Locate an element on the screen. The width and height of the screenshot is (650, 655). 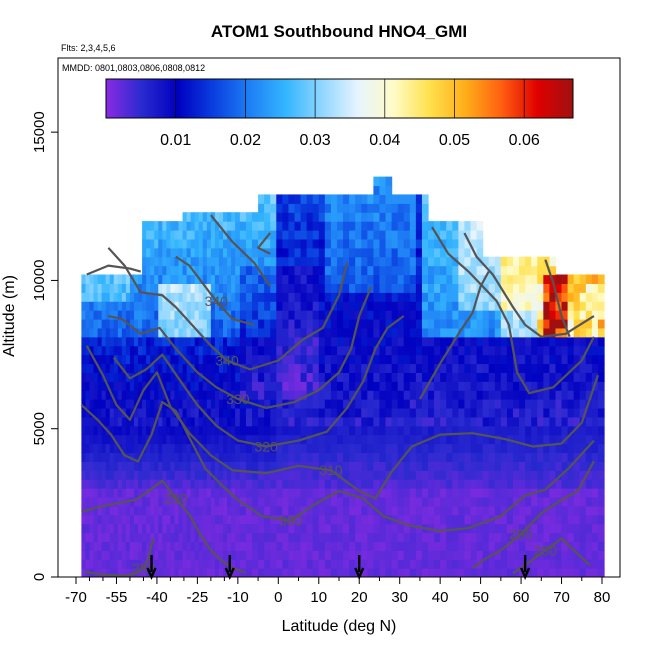
contour-line is located at coordinates (454, 335).